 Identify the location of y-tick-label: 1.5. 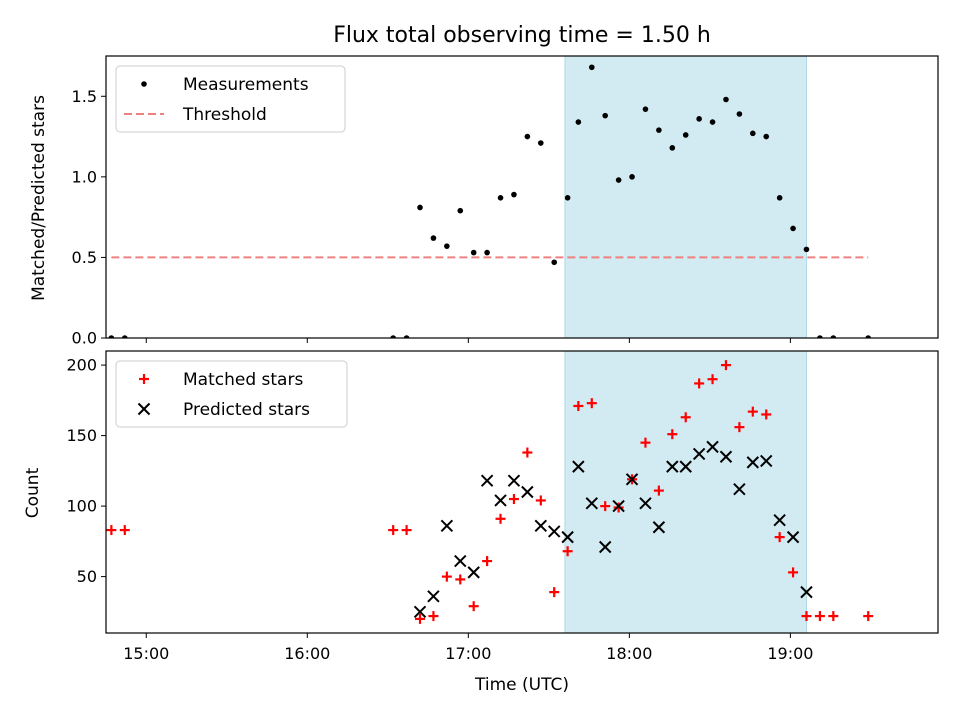
(84, 96).